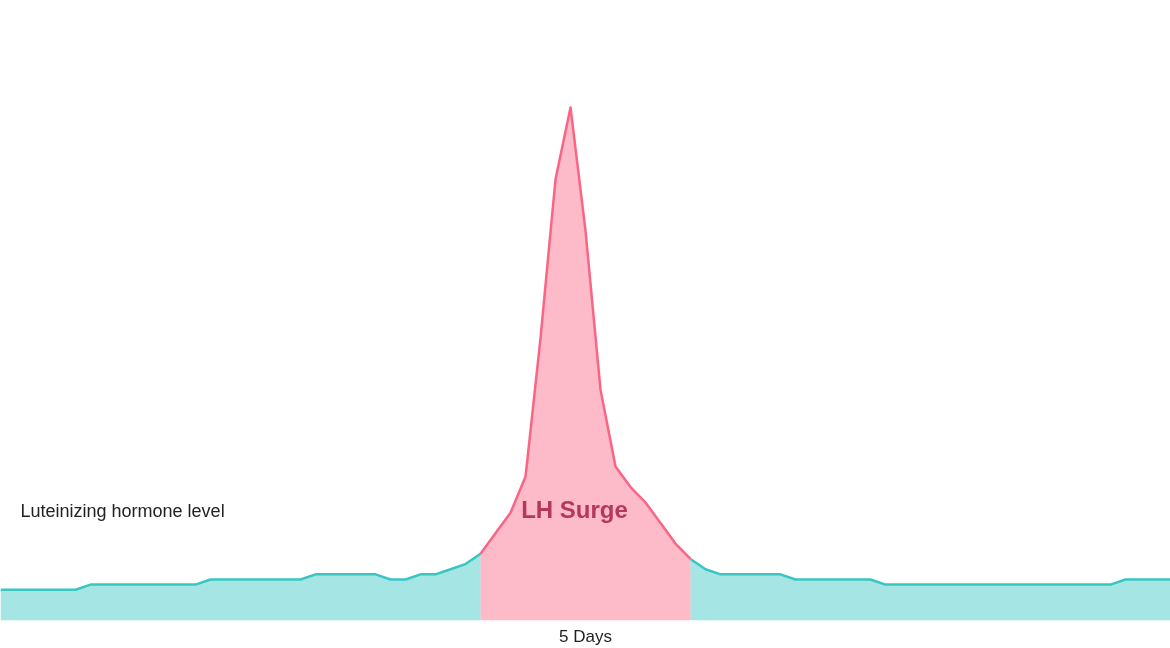 The width and height of the screenshot is (1170, 648). What do you see at coordinates (585, 636) in the screenshot?
I see `x-axis-title: 5 Days` at bounding box center [585, 636].